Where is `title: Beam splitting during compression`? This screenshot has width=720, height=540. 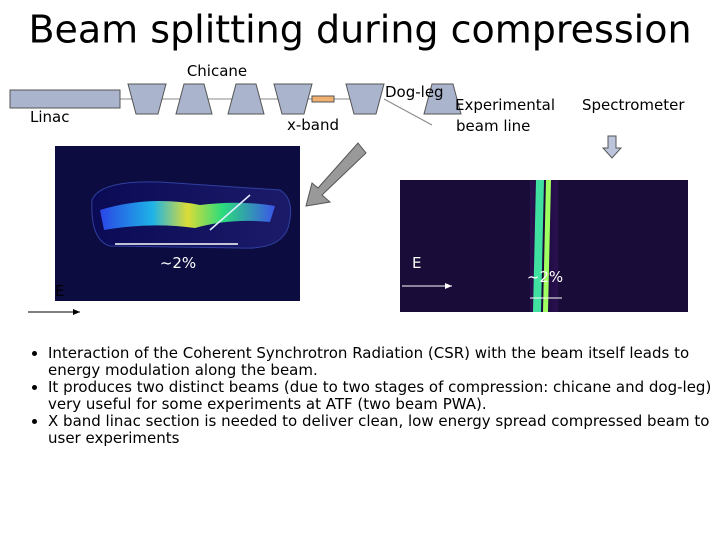 title: Beam splitting during compression is located at coordinates (359, 30).